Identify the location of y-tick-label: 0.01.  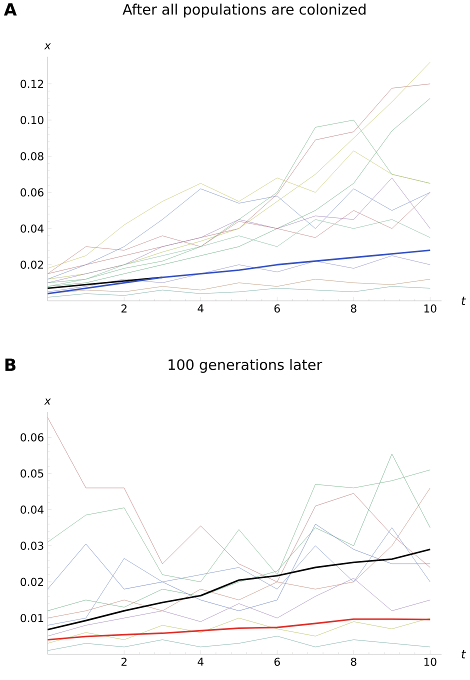
(31, 618).